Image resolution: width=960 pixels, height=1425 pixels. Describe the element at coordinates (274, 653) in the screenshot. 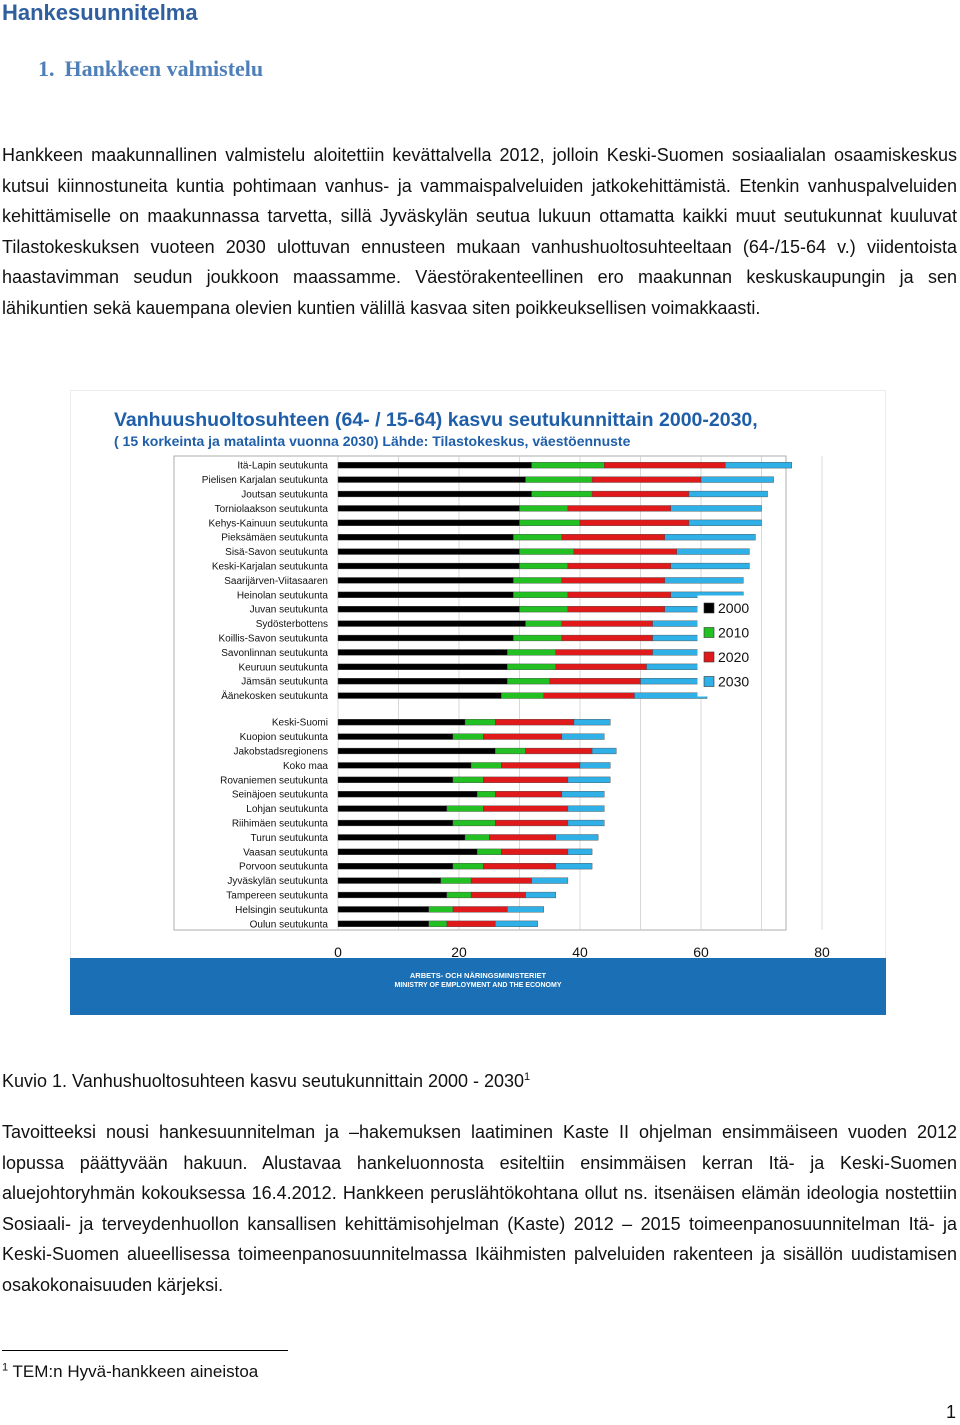

I see `category-label: Savonlinnan seutukunta` at that location.